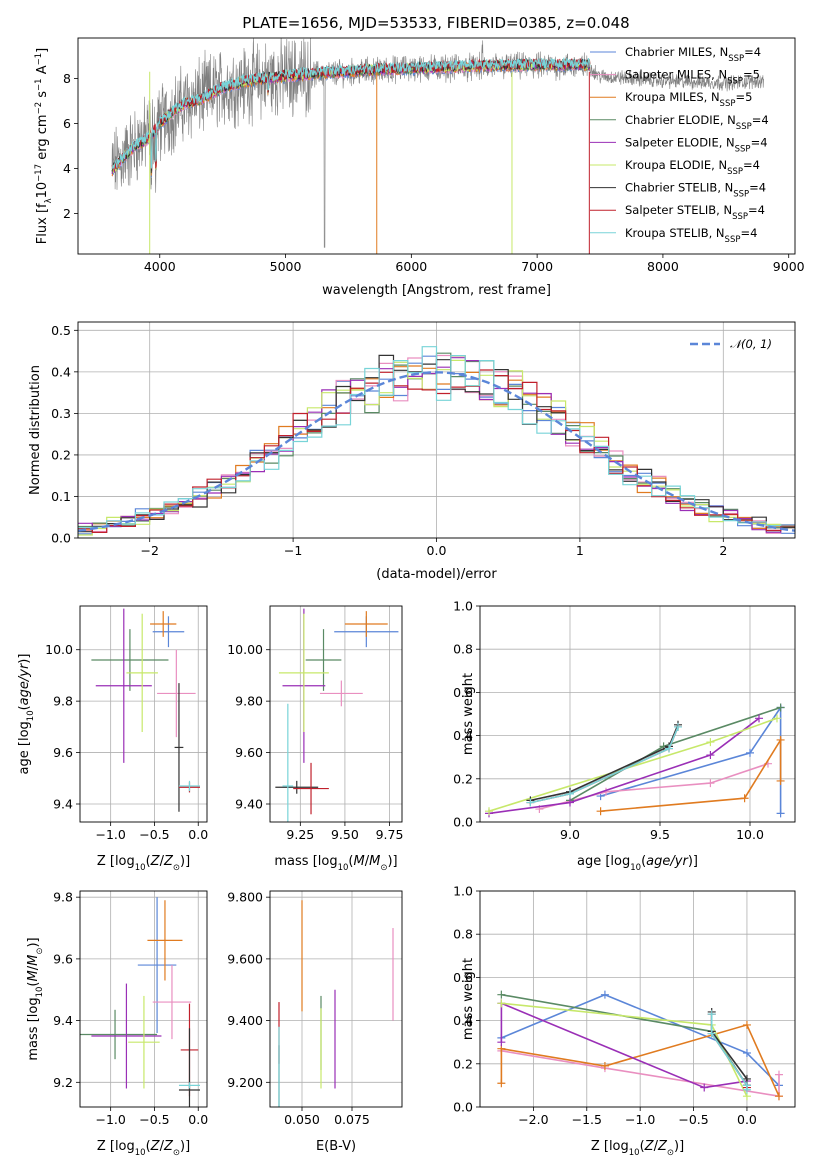 Image resolution: width=819 pixels, height=1170 pixels. I want to click on y-tick-label: 10.00, so click(245, 649).